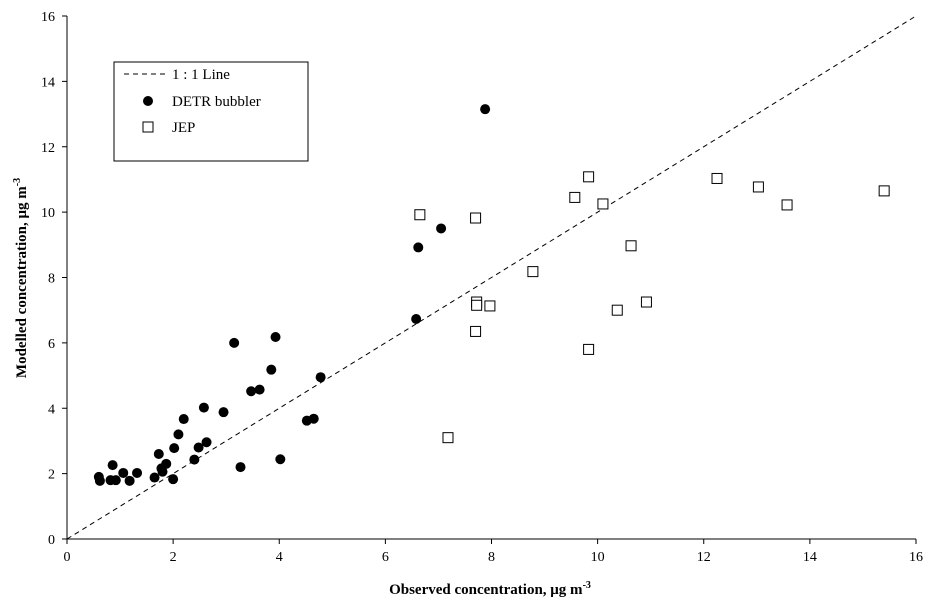 The width and height of the screenshot is (929, 603). What do you see at coordinates (491, 557) in the screenshot?
I see `x-tick-label: 8` at bounding box center [491, 557].